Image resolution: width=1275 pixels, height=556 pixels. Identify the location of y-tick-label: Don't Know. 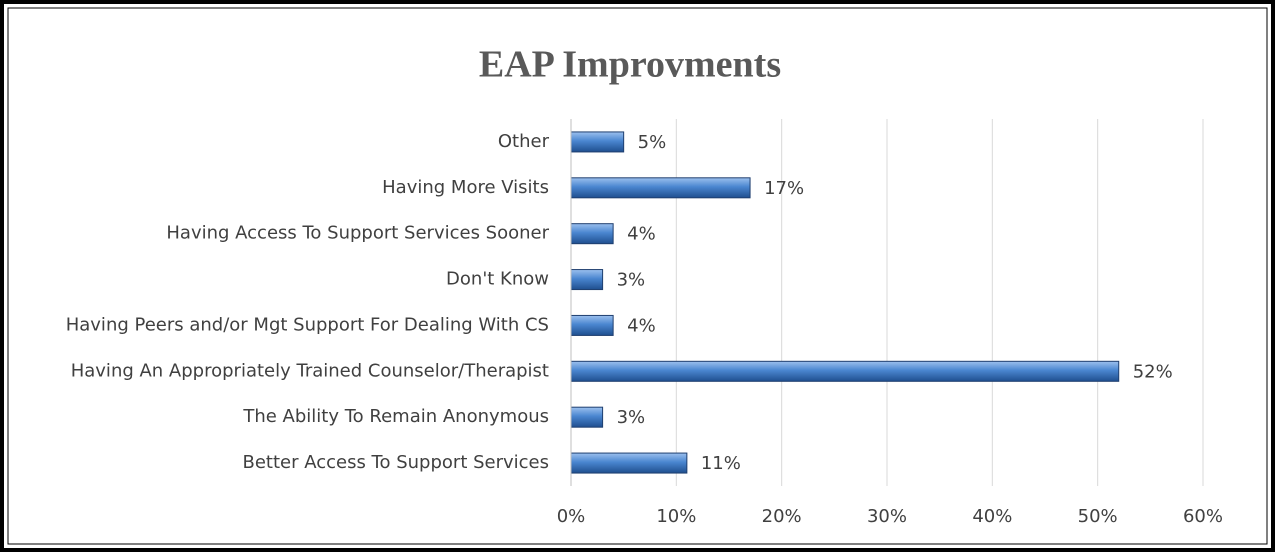
(497, 279).